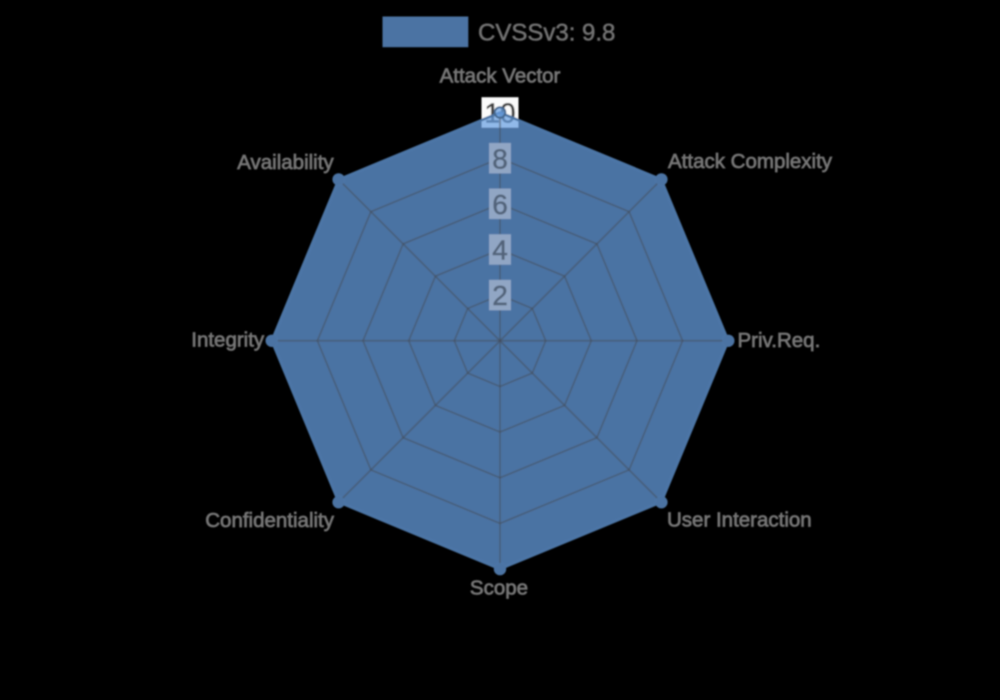 The height and width of the screenshot is (700, 1000). I want to click on svg-text: Scope, so click(499, 588).